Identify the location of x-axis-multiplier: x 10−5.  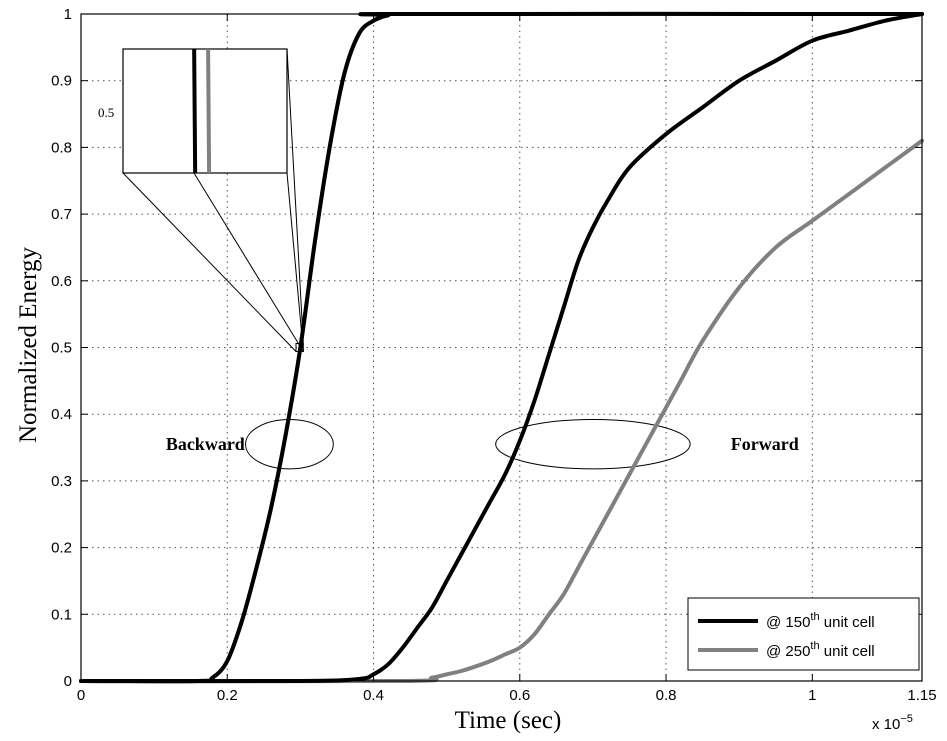
(892, 723).